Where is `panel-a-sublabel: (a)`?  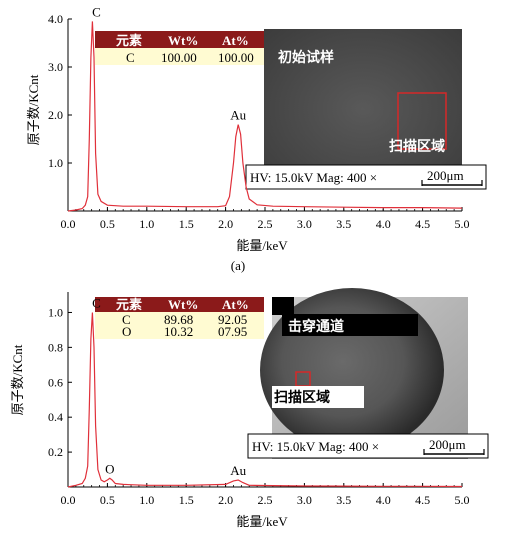
panel-a-sublabel: (a) is located at coordinates (238, 265).